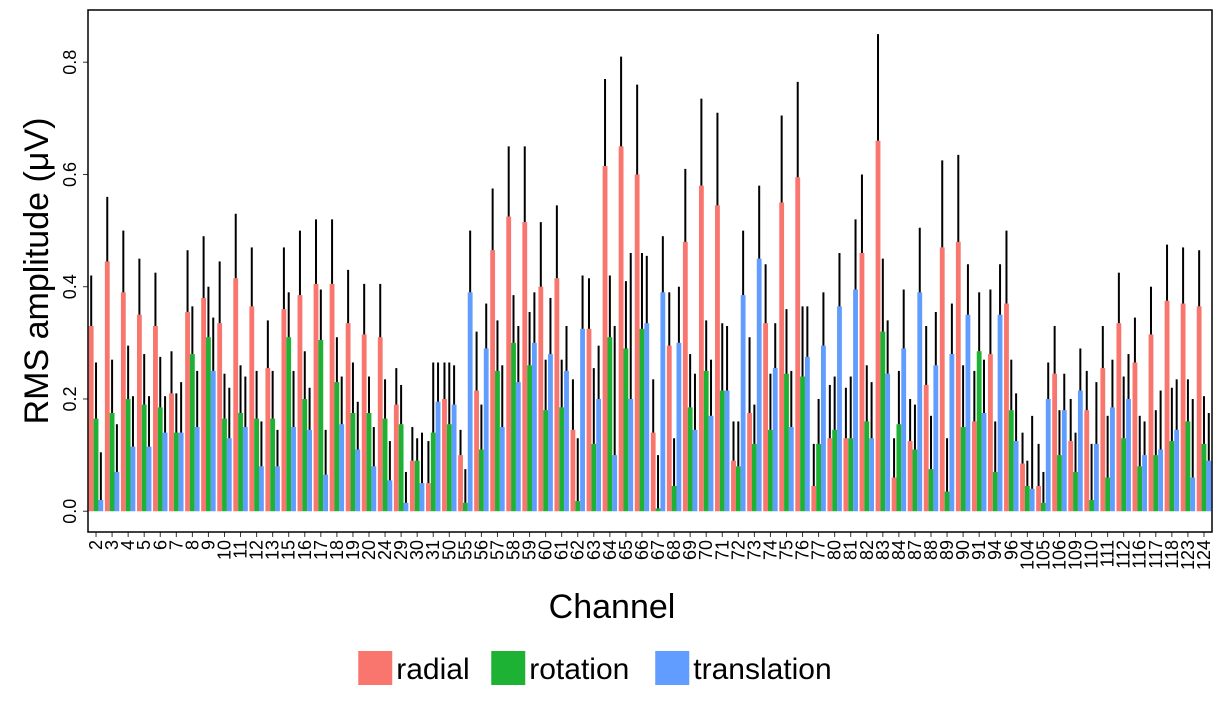 The image size is (1224, 720). Describe the element at coordinates (353, 550) in the screenshot. I see `x-tick-label: 19` at that location.